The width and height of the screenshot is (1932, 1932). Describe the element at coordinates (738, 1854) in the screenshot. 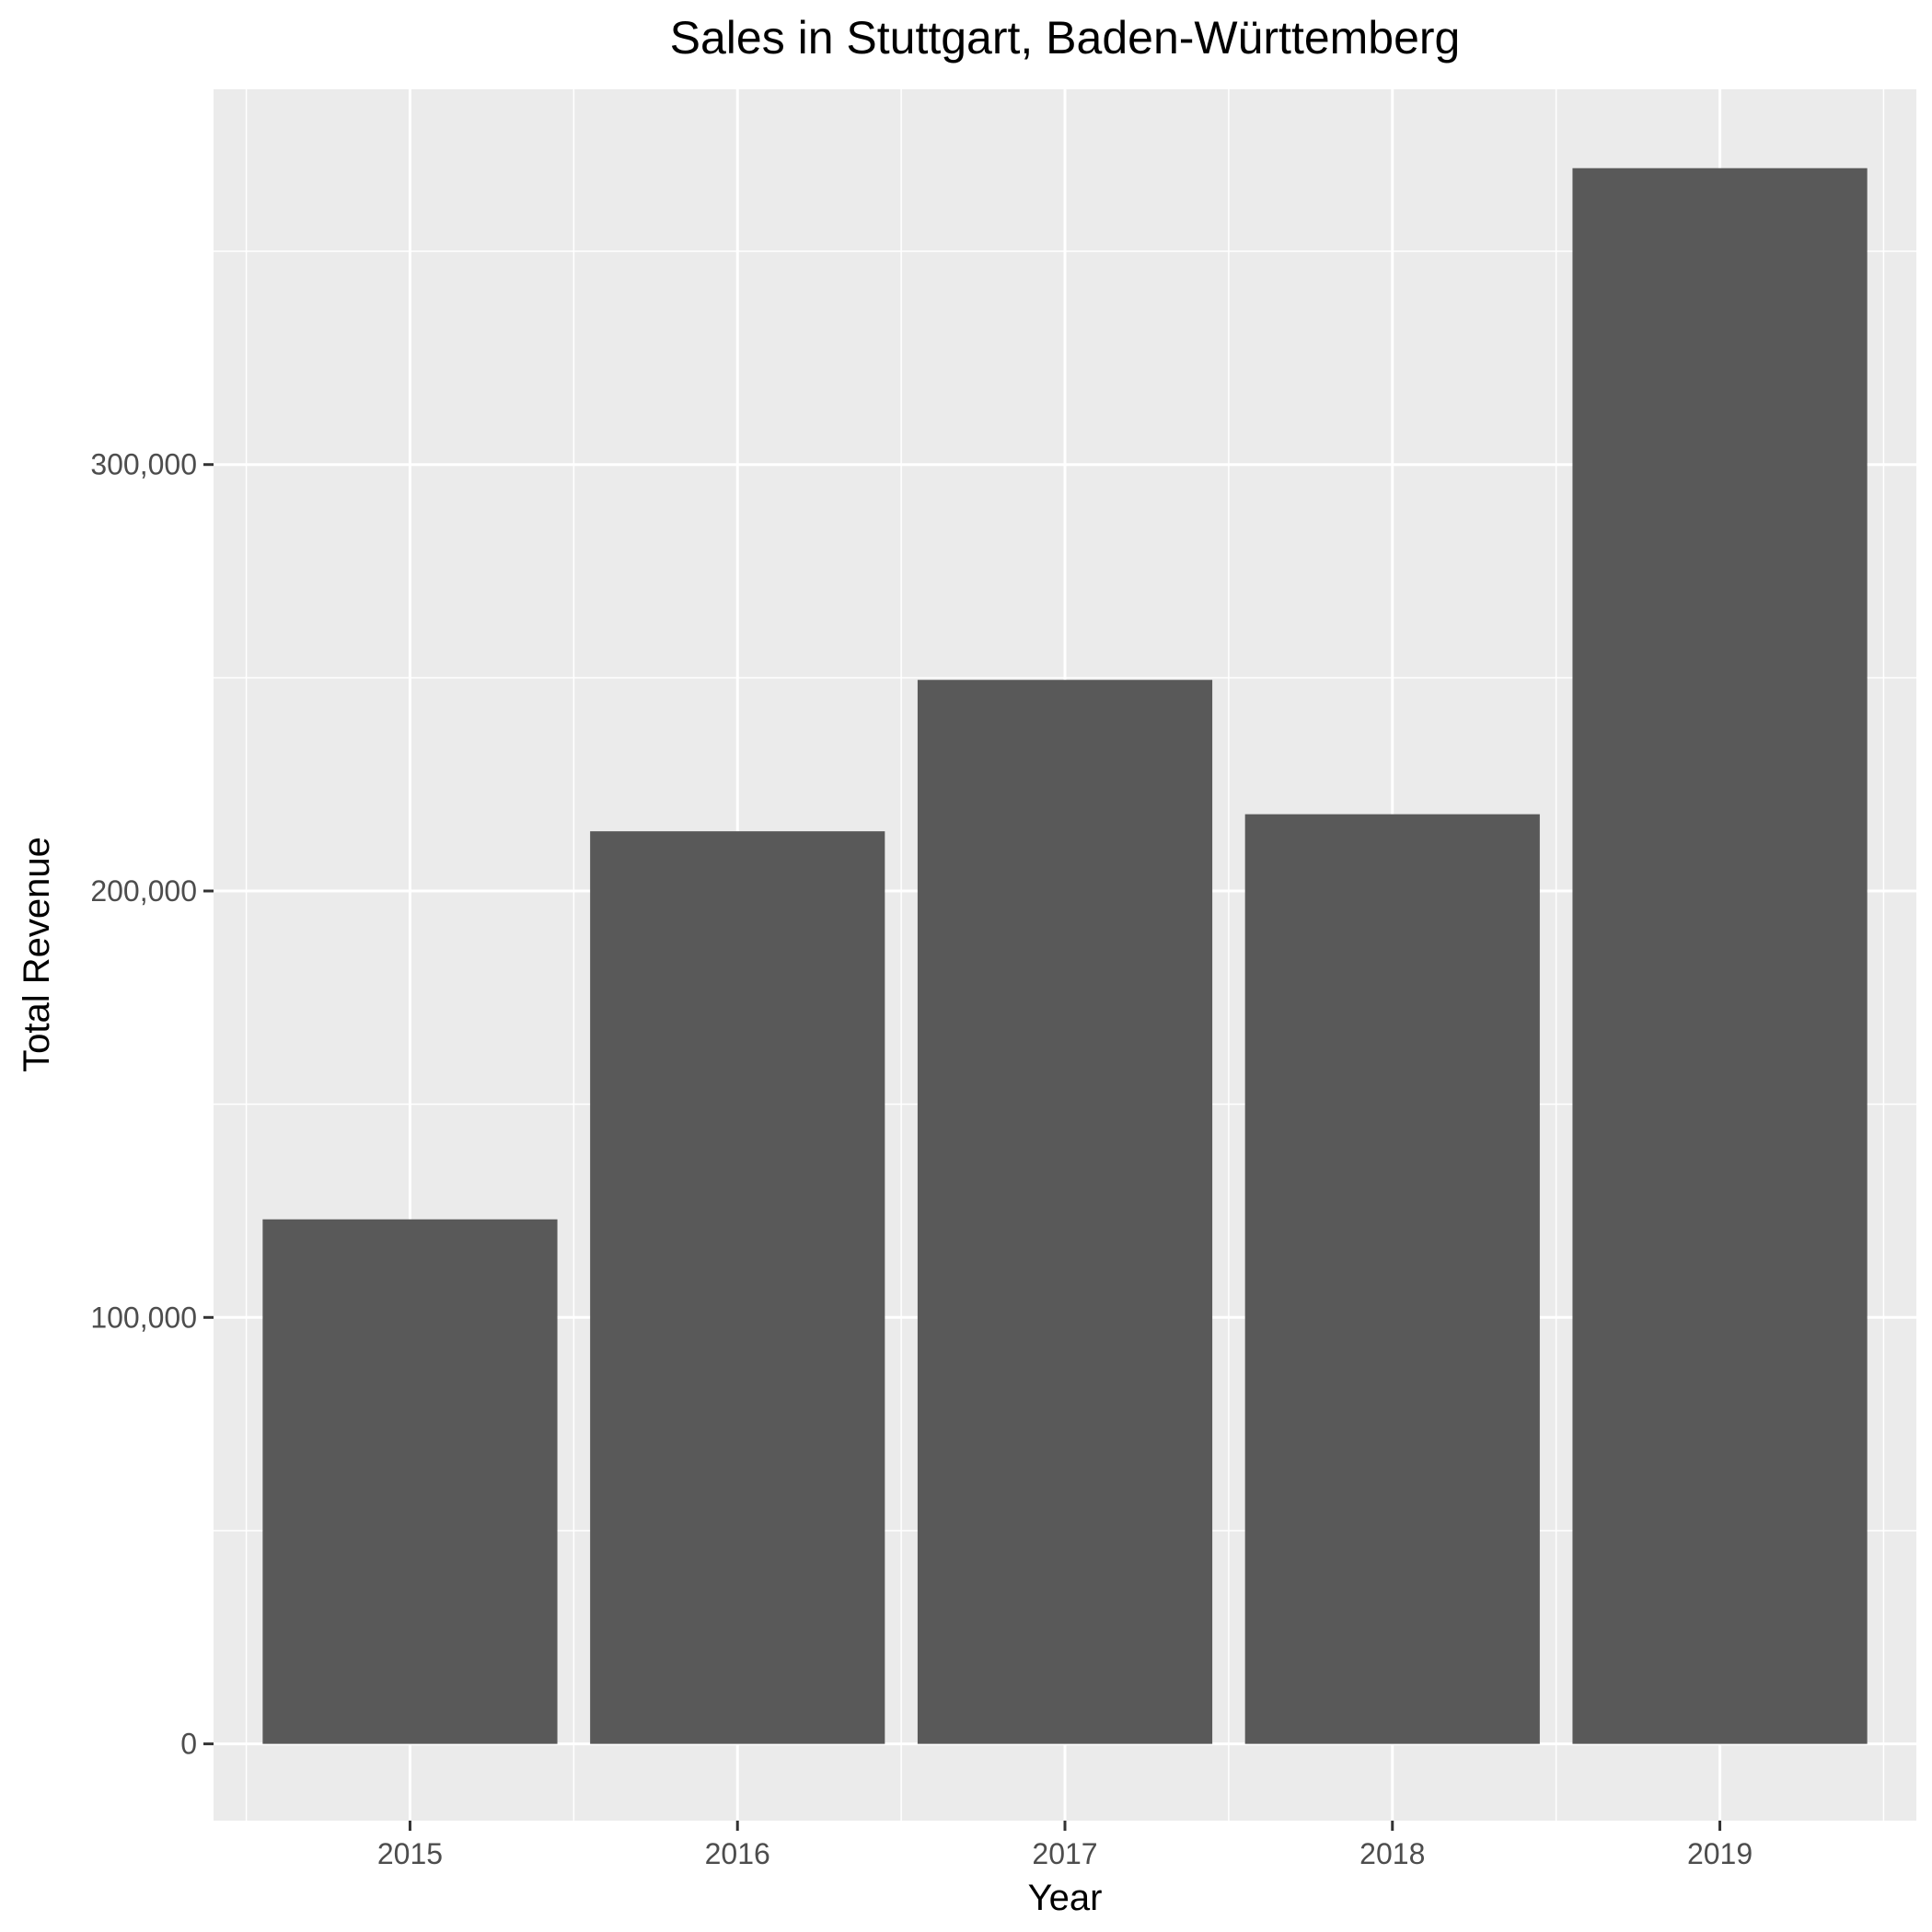

I see `x-tick-label: 2016` at that location.